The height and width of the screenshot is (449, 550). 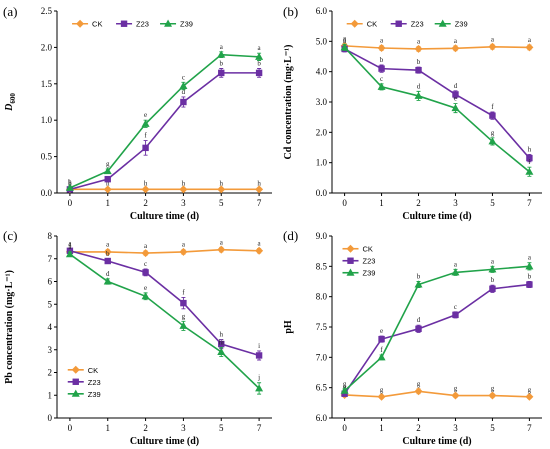 I want to click on significance-letter: i, so click(x=529, y=162).